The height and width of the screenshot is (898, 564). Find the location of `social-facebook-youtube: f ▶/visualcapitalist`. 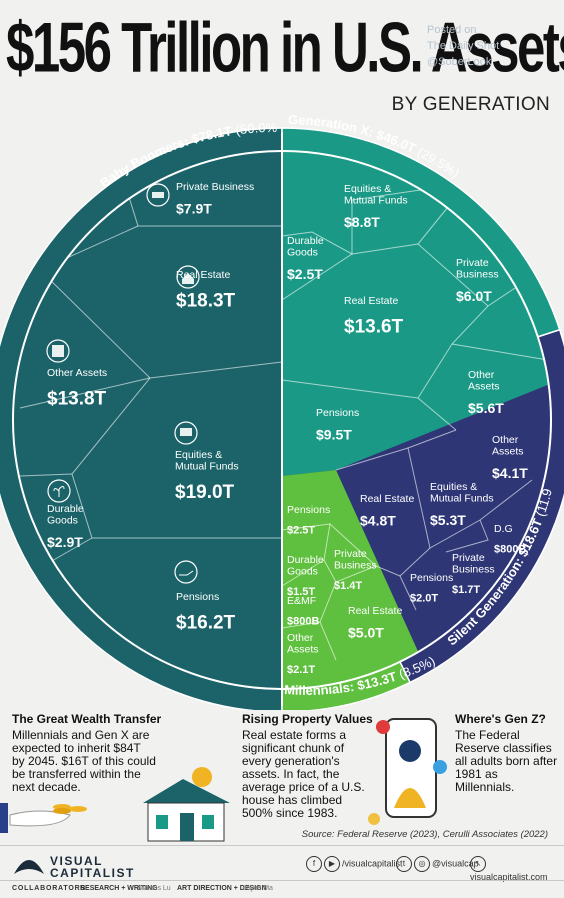

social-facebook-youtube: f ▶/visualcapitalist is located at coordinates (354, 864).